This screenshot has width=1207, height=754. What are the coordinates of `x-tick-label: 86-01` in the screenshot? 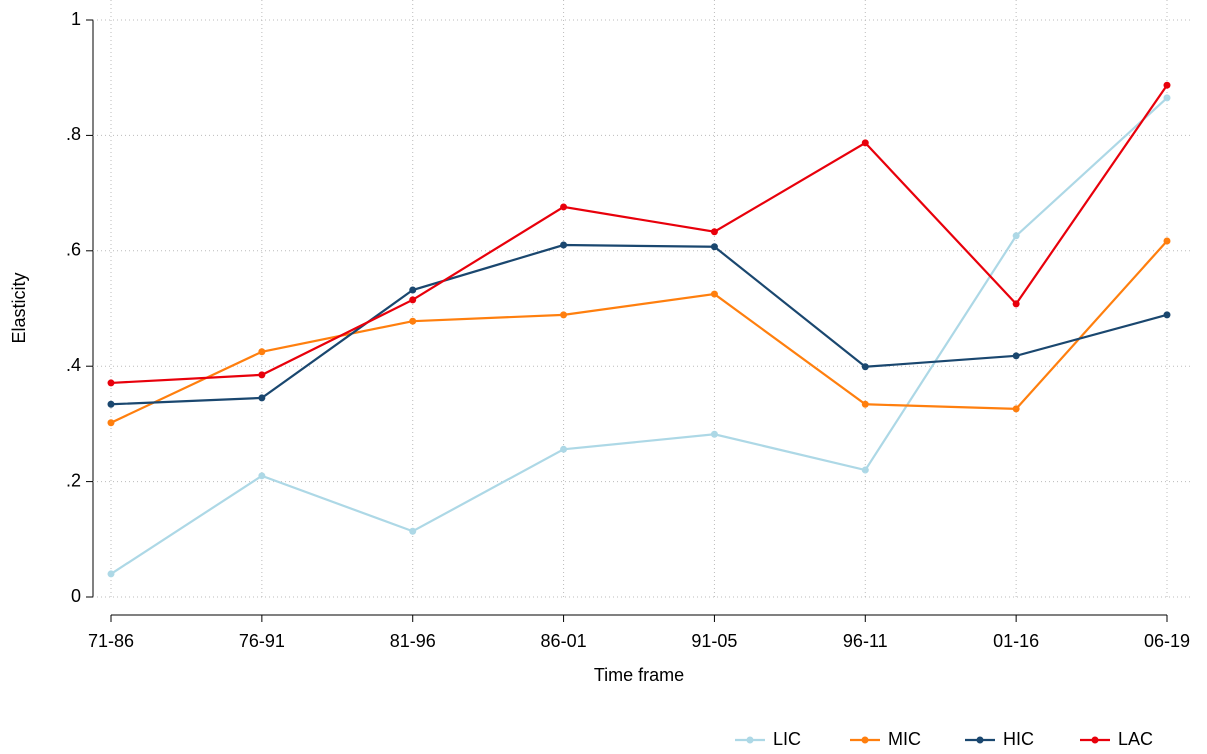 It's located at (564, 641).